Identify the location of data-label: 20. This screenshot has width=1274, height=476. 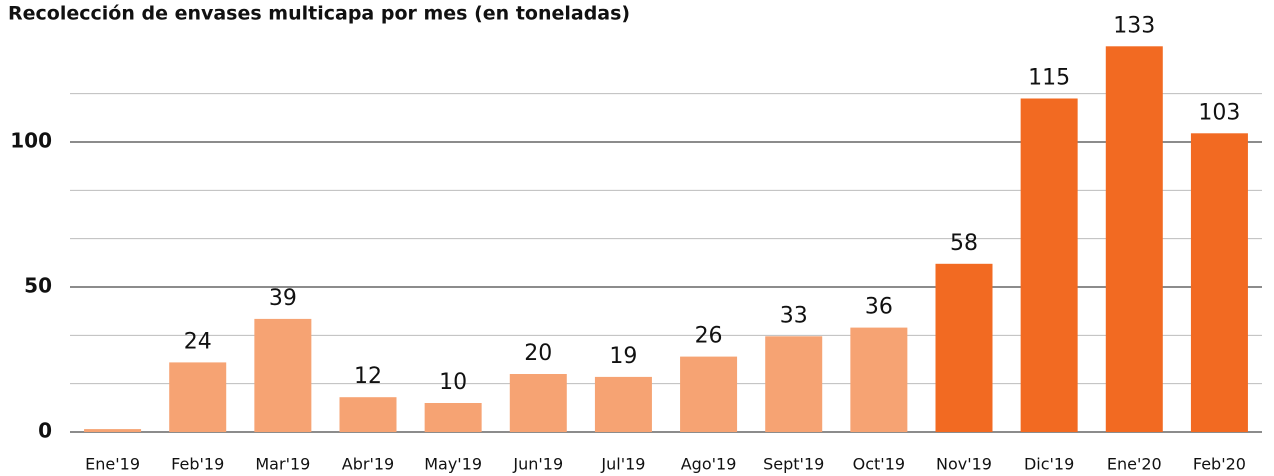
(538, 353).